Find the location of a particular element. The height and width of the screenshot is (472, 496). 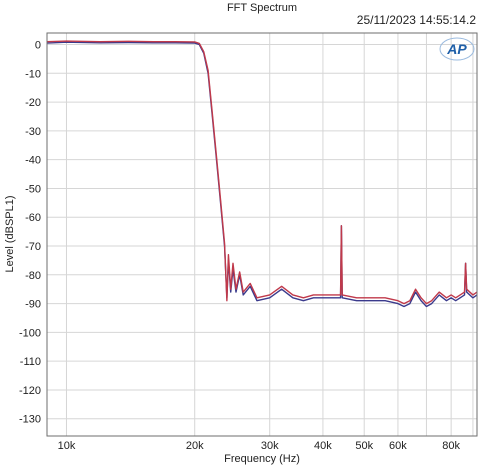

y-tick-label: -30 is located at coordinates (33, 132).